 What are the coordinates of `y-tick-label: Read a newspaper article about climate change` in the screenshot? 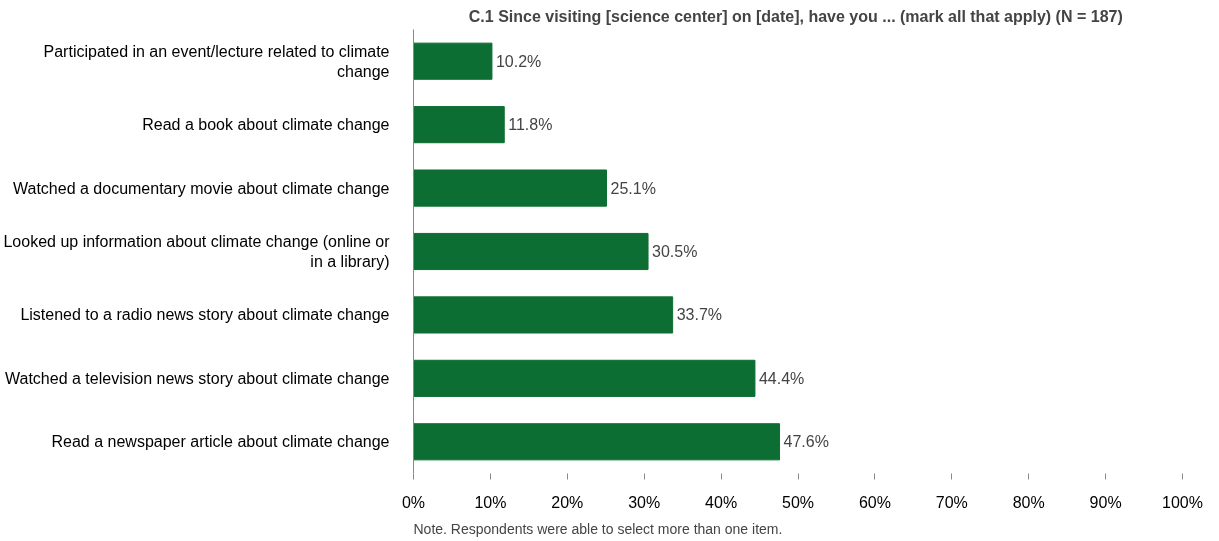 It's located at (220, 442).